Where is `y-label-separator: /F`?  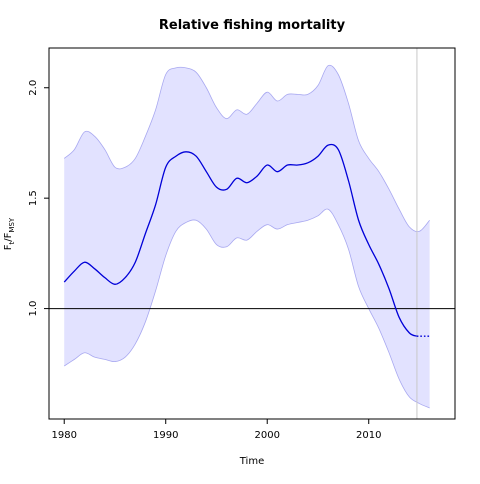 y-label-separator: /F is located at coordinates (8, 236).